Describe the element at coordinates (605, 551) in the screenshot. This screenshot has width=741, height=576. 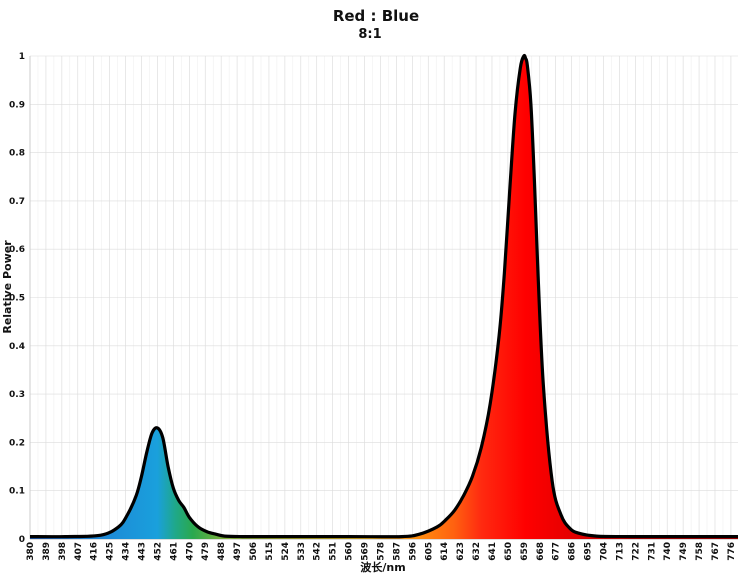
I see `x-tick-label: 704` at that location.